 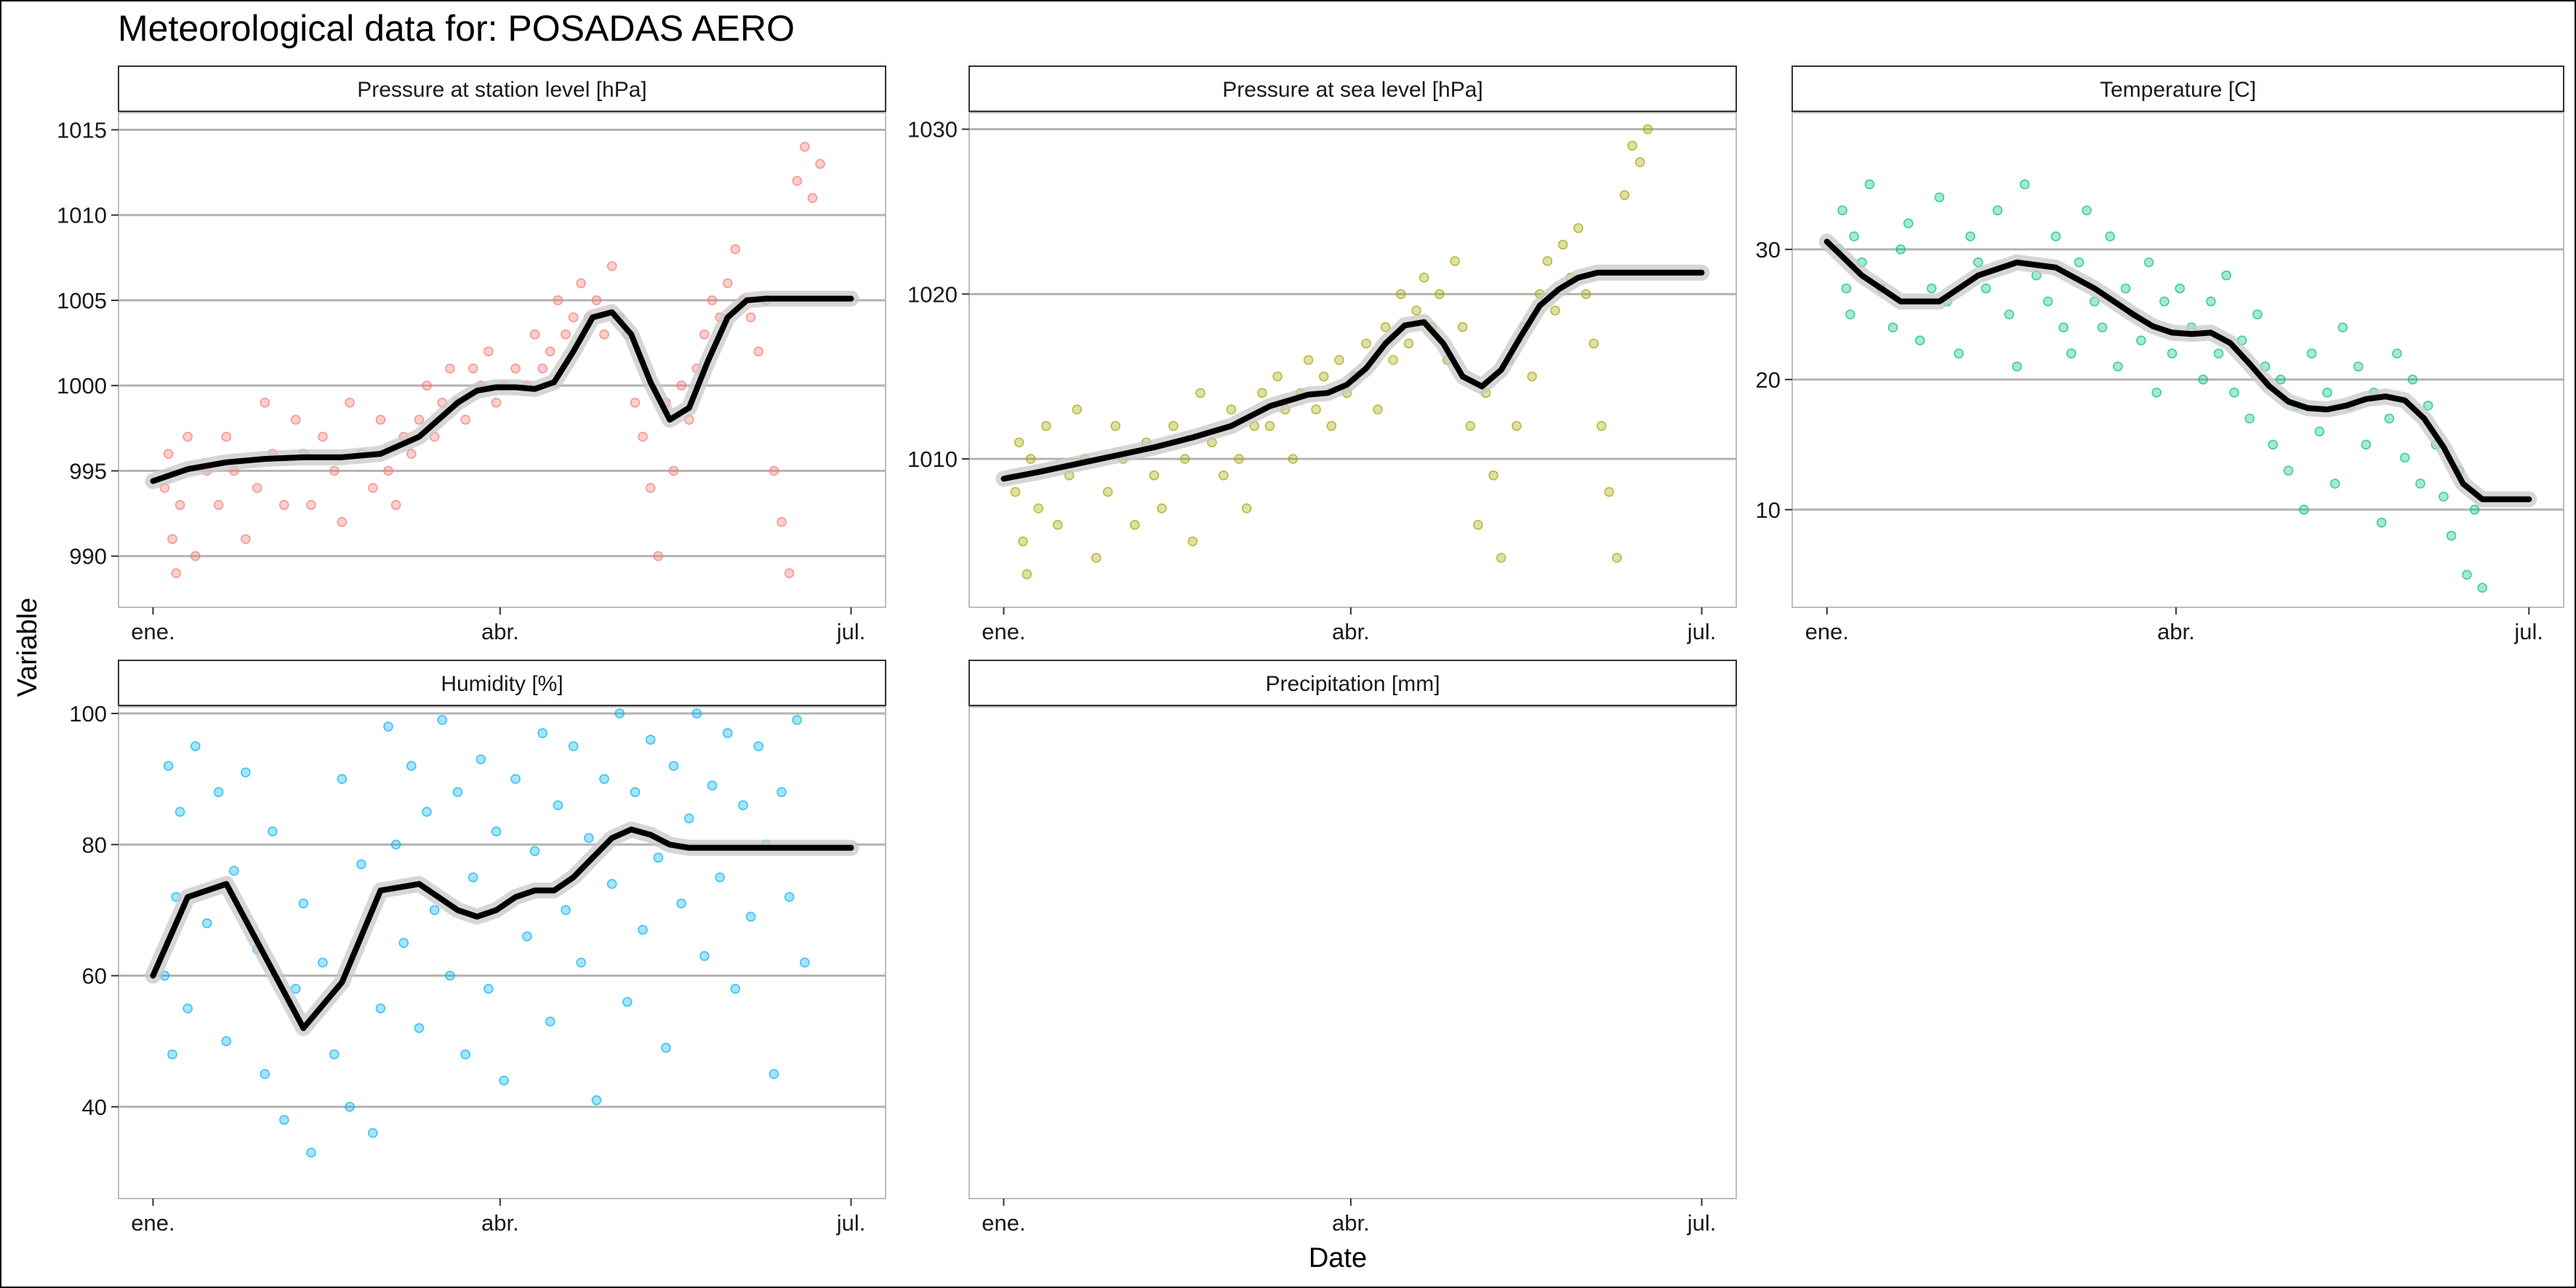 What do you see at coordinates (82, 215) in the screenshot?
I see `y-tick-label: 1010` at bounding box center [82, 215].